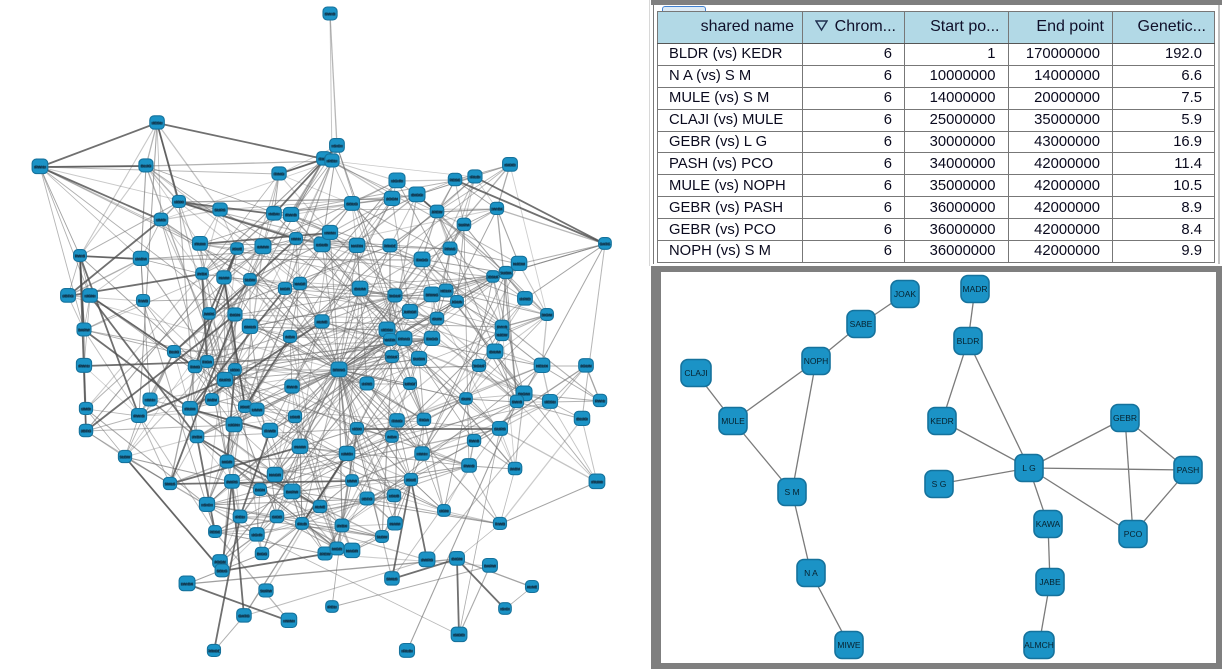 The height and width of the screenshot is (669, 1222). What do you see at coordinates (244, 616) in the screenshot?
I see `svg-text: GATG` at bounding box center [244, 616].